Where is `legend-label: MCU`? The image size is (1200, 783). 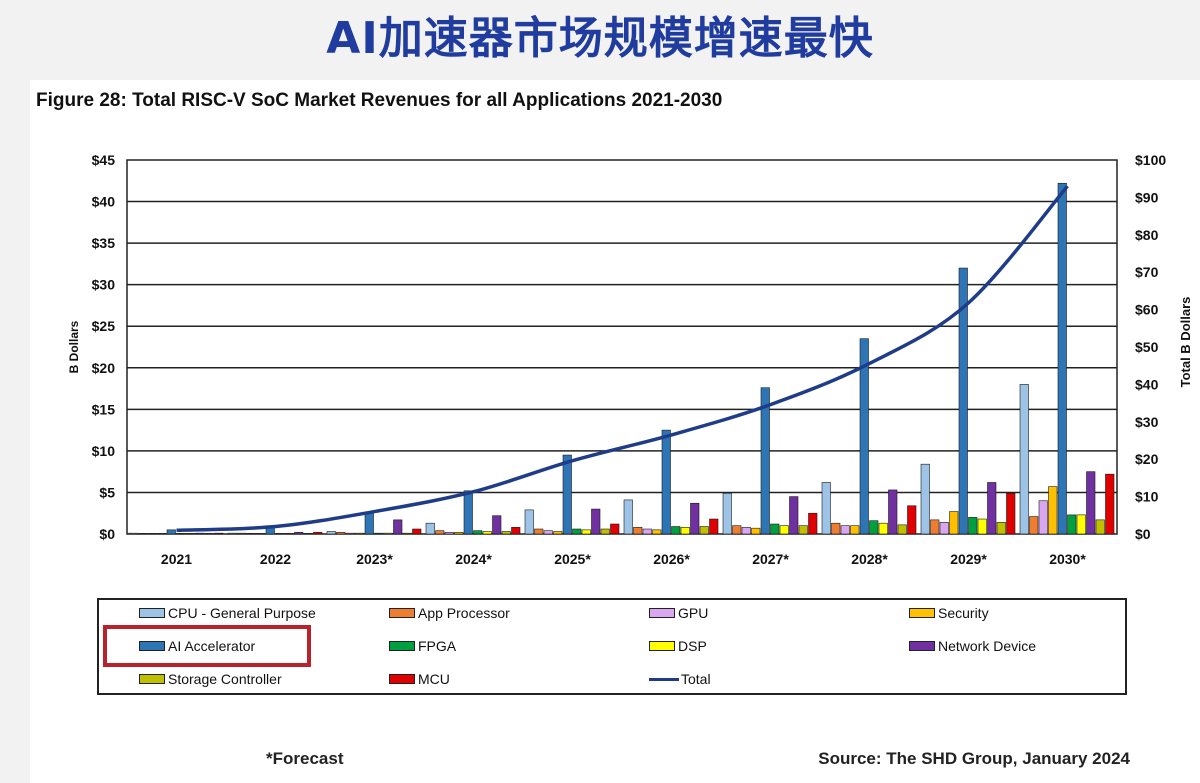 legend-label: MCU is located at coordinates (434, 679).